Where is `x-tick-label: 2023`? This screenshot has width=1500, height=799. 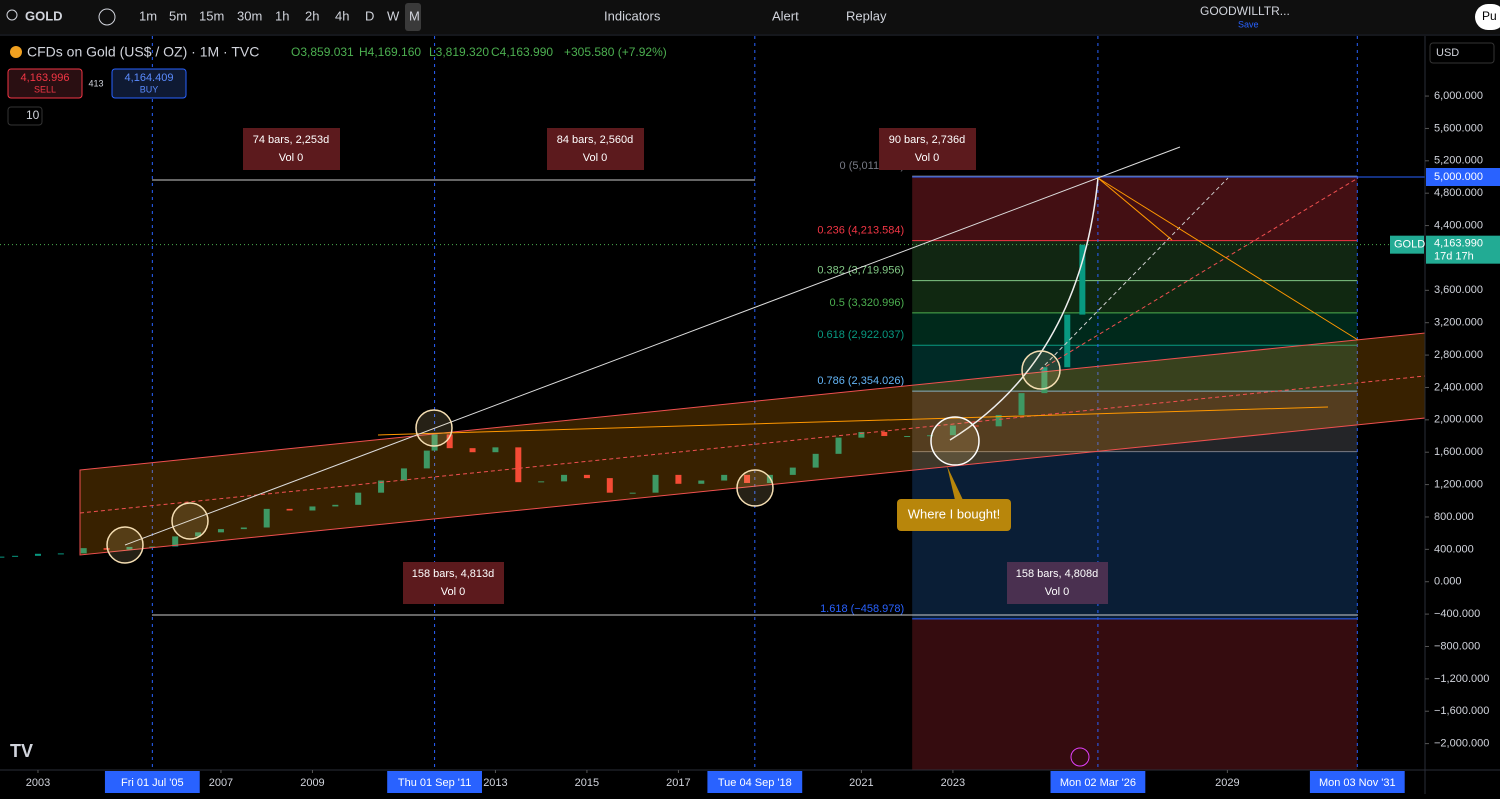
x-tick-label: 2023 is located at coordinates (953, 783).